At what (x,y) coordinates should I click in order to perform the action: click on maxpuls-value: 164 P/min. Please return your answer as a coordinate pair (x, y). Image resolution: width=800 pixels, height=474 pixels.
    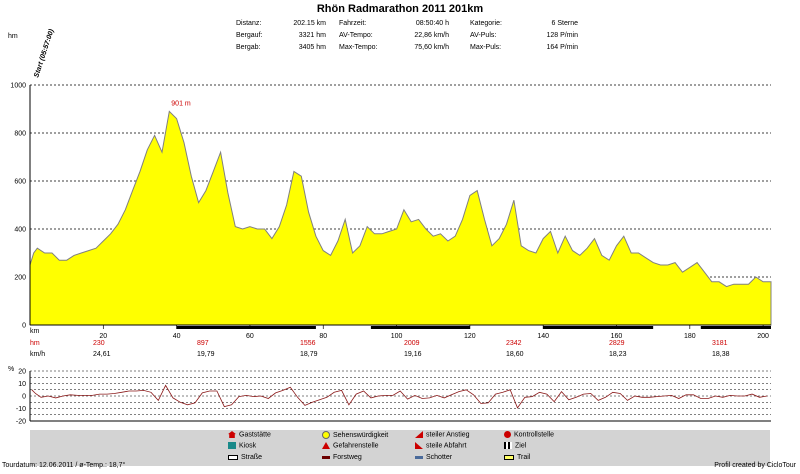
    Looking at the image, I should click on (562, 47).